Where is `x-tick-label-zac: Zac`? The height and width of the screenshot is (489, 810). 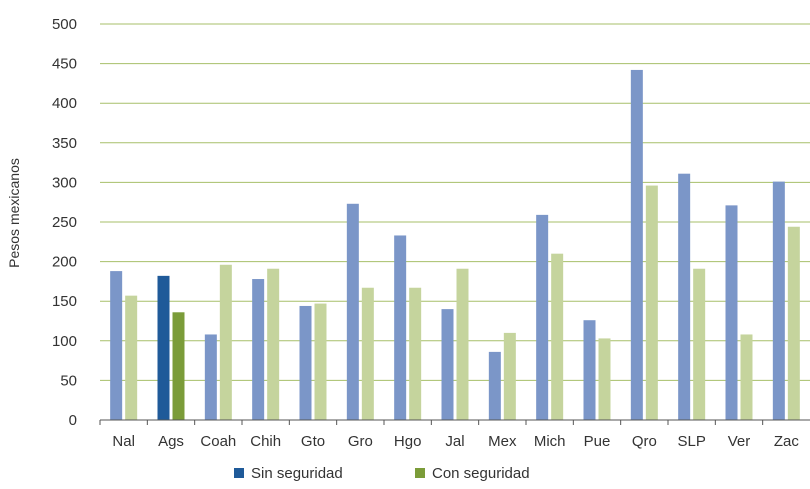 x-tick-label-zac: Zac is located at coordinates (787, 441).